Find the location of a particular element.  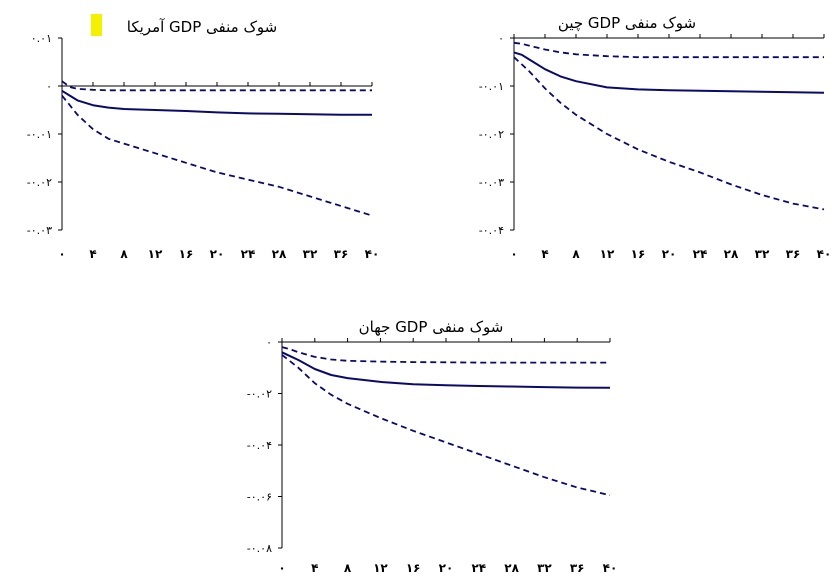

chart-title: شوک منفی GDP جهان is located at coordinates (431, 327).